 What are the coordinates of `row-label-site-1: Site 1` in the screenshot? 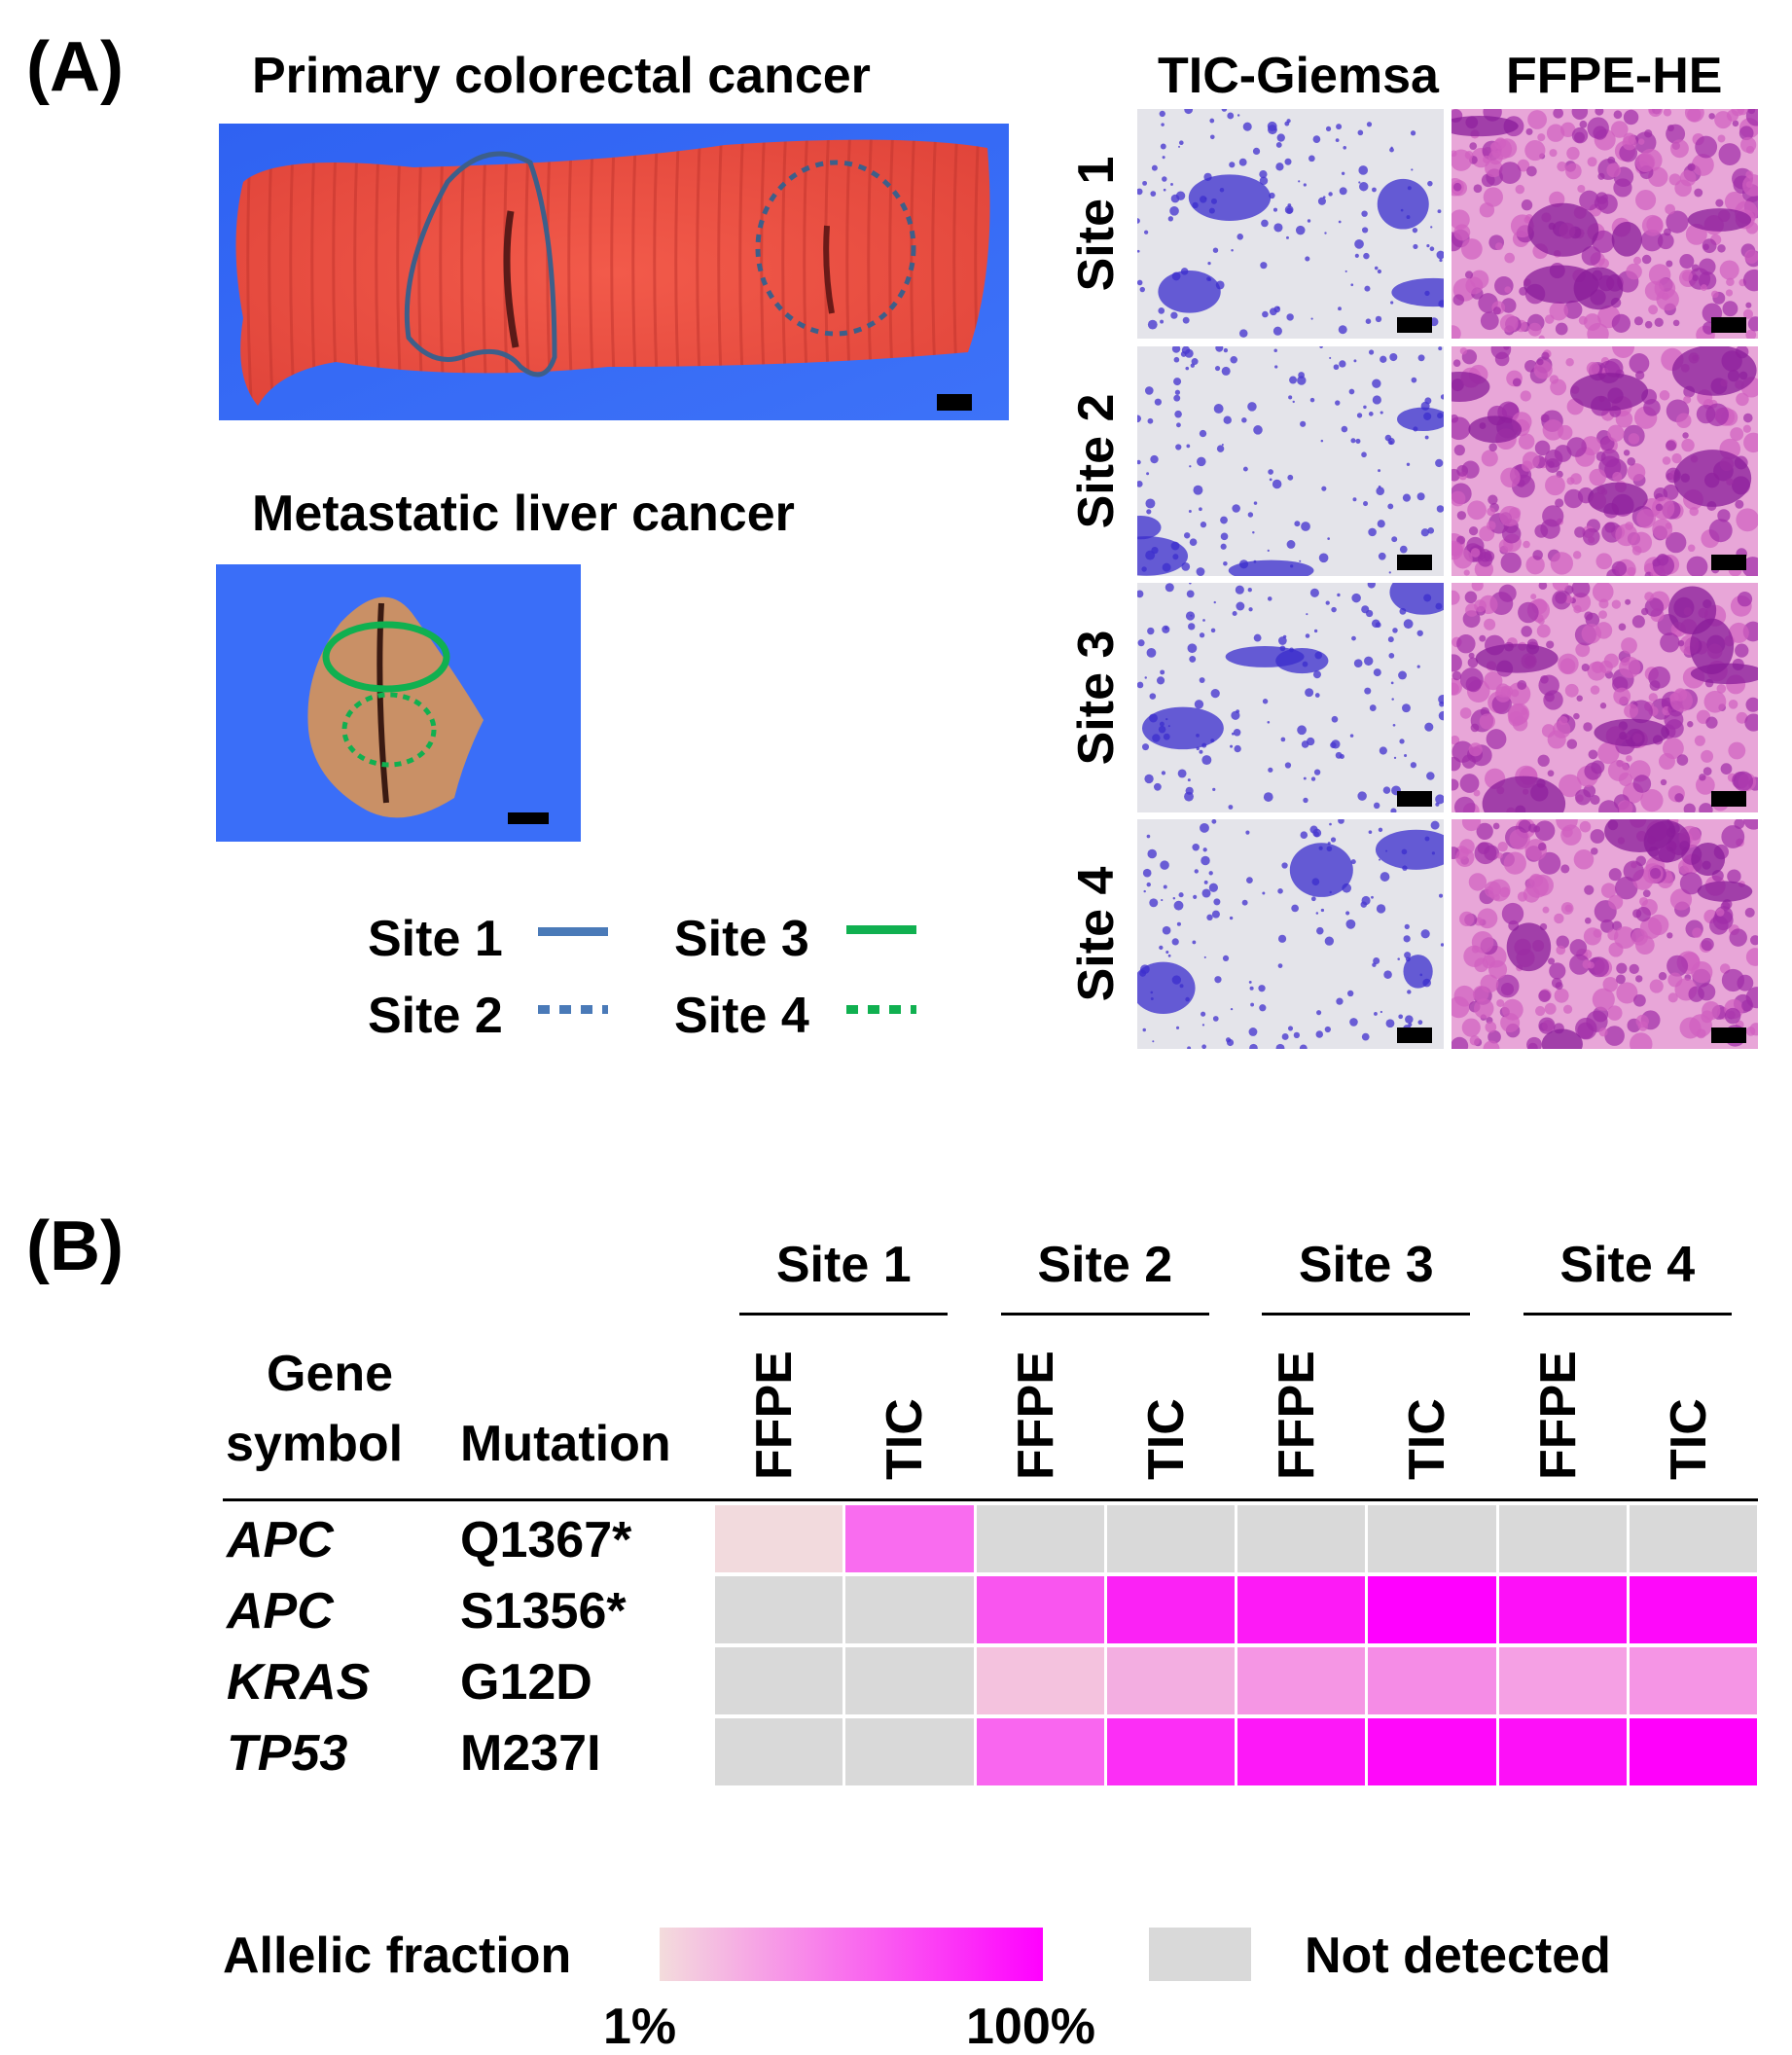 It's located at (1097, 224).